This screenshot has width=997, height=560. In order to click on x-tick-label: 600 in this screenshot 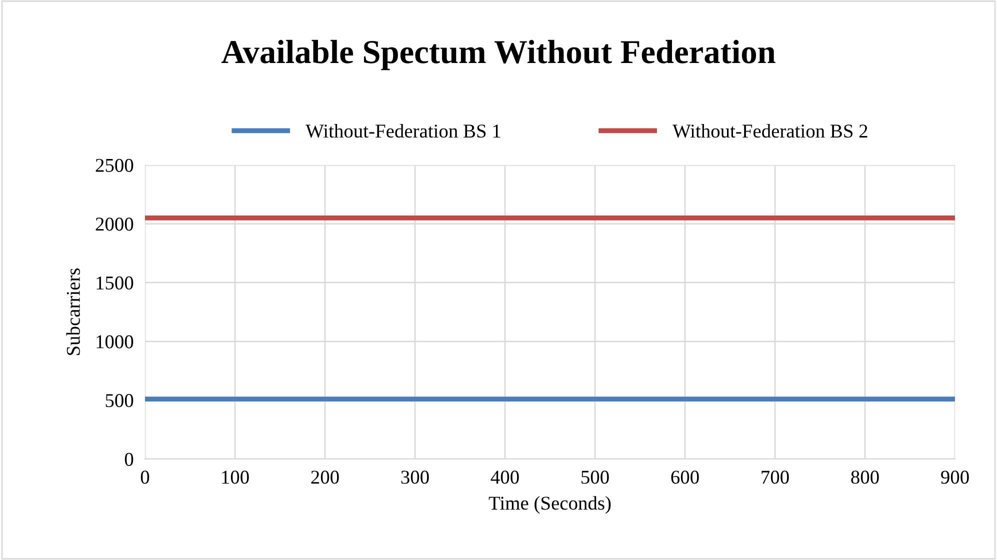, I will do `click(685, 477)`.